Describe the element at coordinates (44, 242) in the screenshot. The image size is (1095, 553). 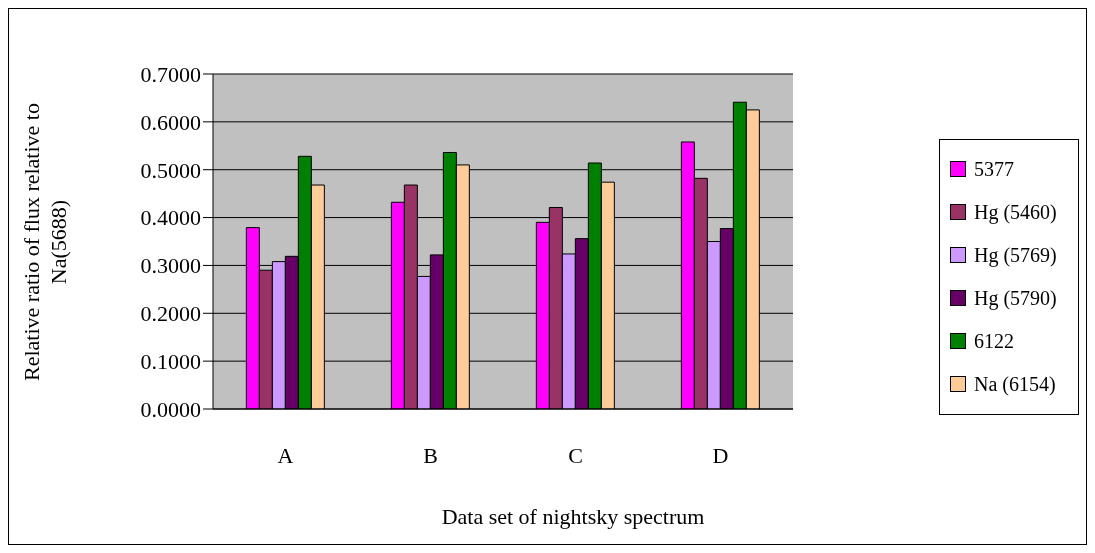
I see `y-axis-title: Relative ratio of flux relative to Na(5688)` at that location.